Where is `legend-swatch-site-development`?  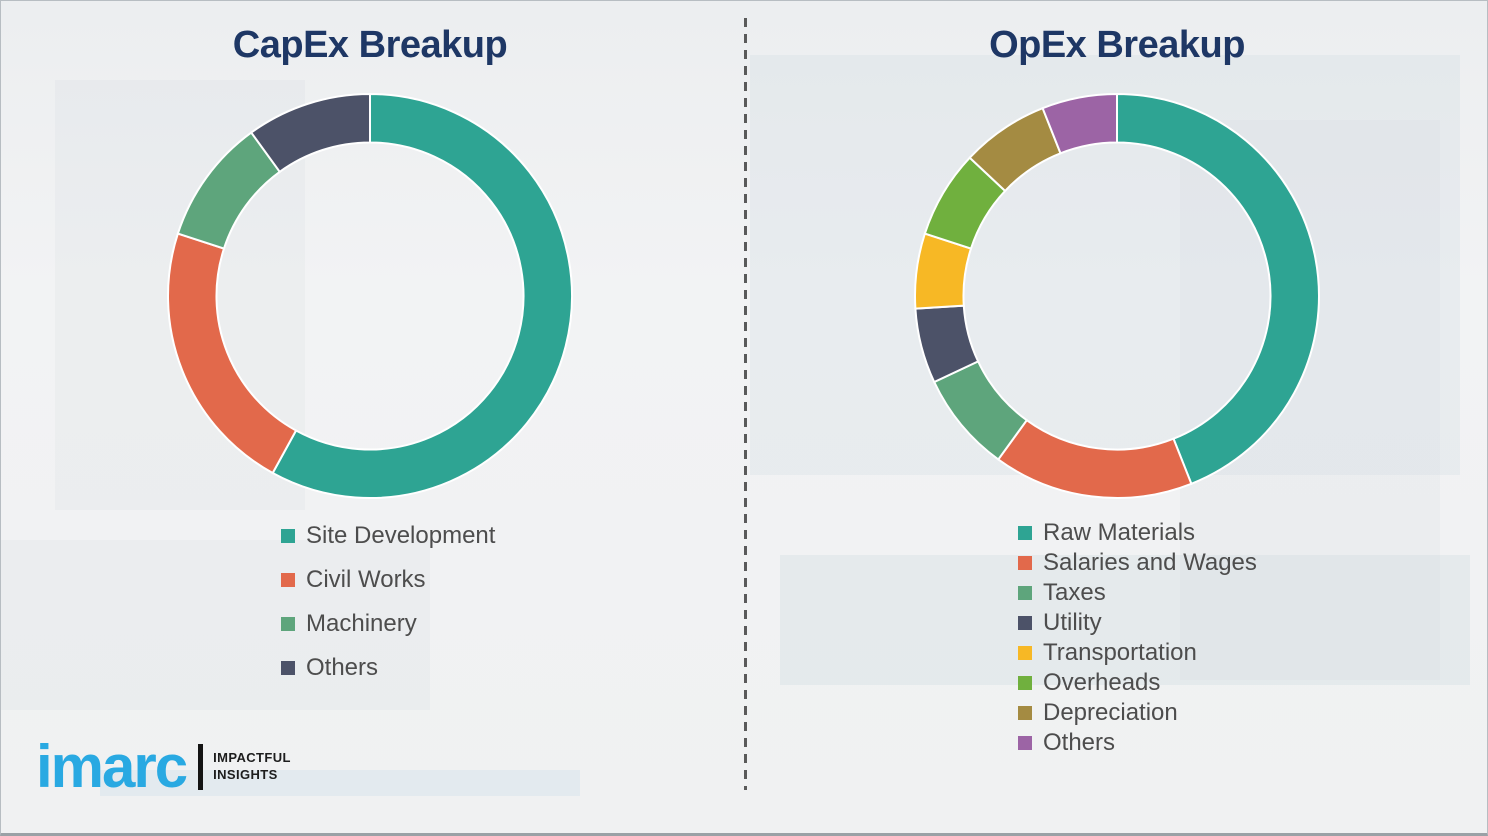
legend-swatch-site-development is located at coordinates (288, 536).